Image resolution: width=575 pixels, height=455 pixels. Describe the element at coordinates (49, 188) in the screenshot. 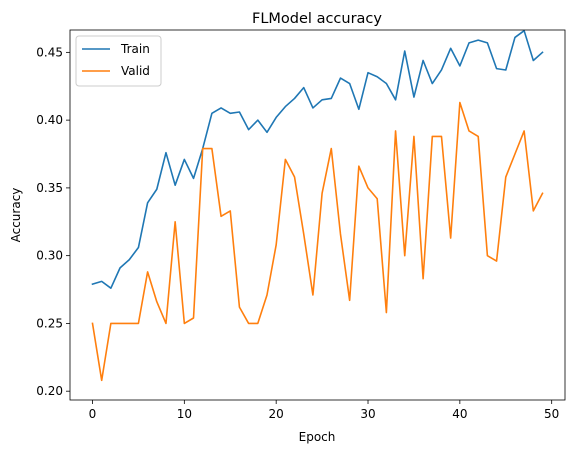

I see `y-tick-label: 0.35` at that location.